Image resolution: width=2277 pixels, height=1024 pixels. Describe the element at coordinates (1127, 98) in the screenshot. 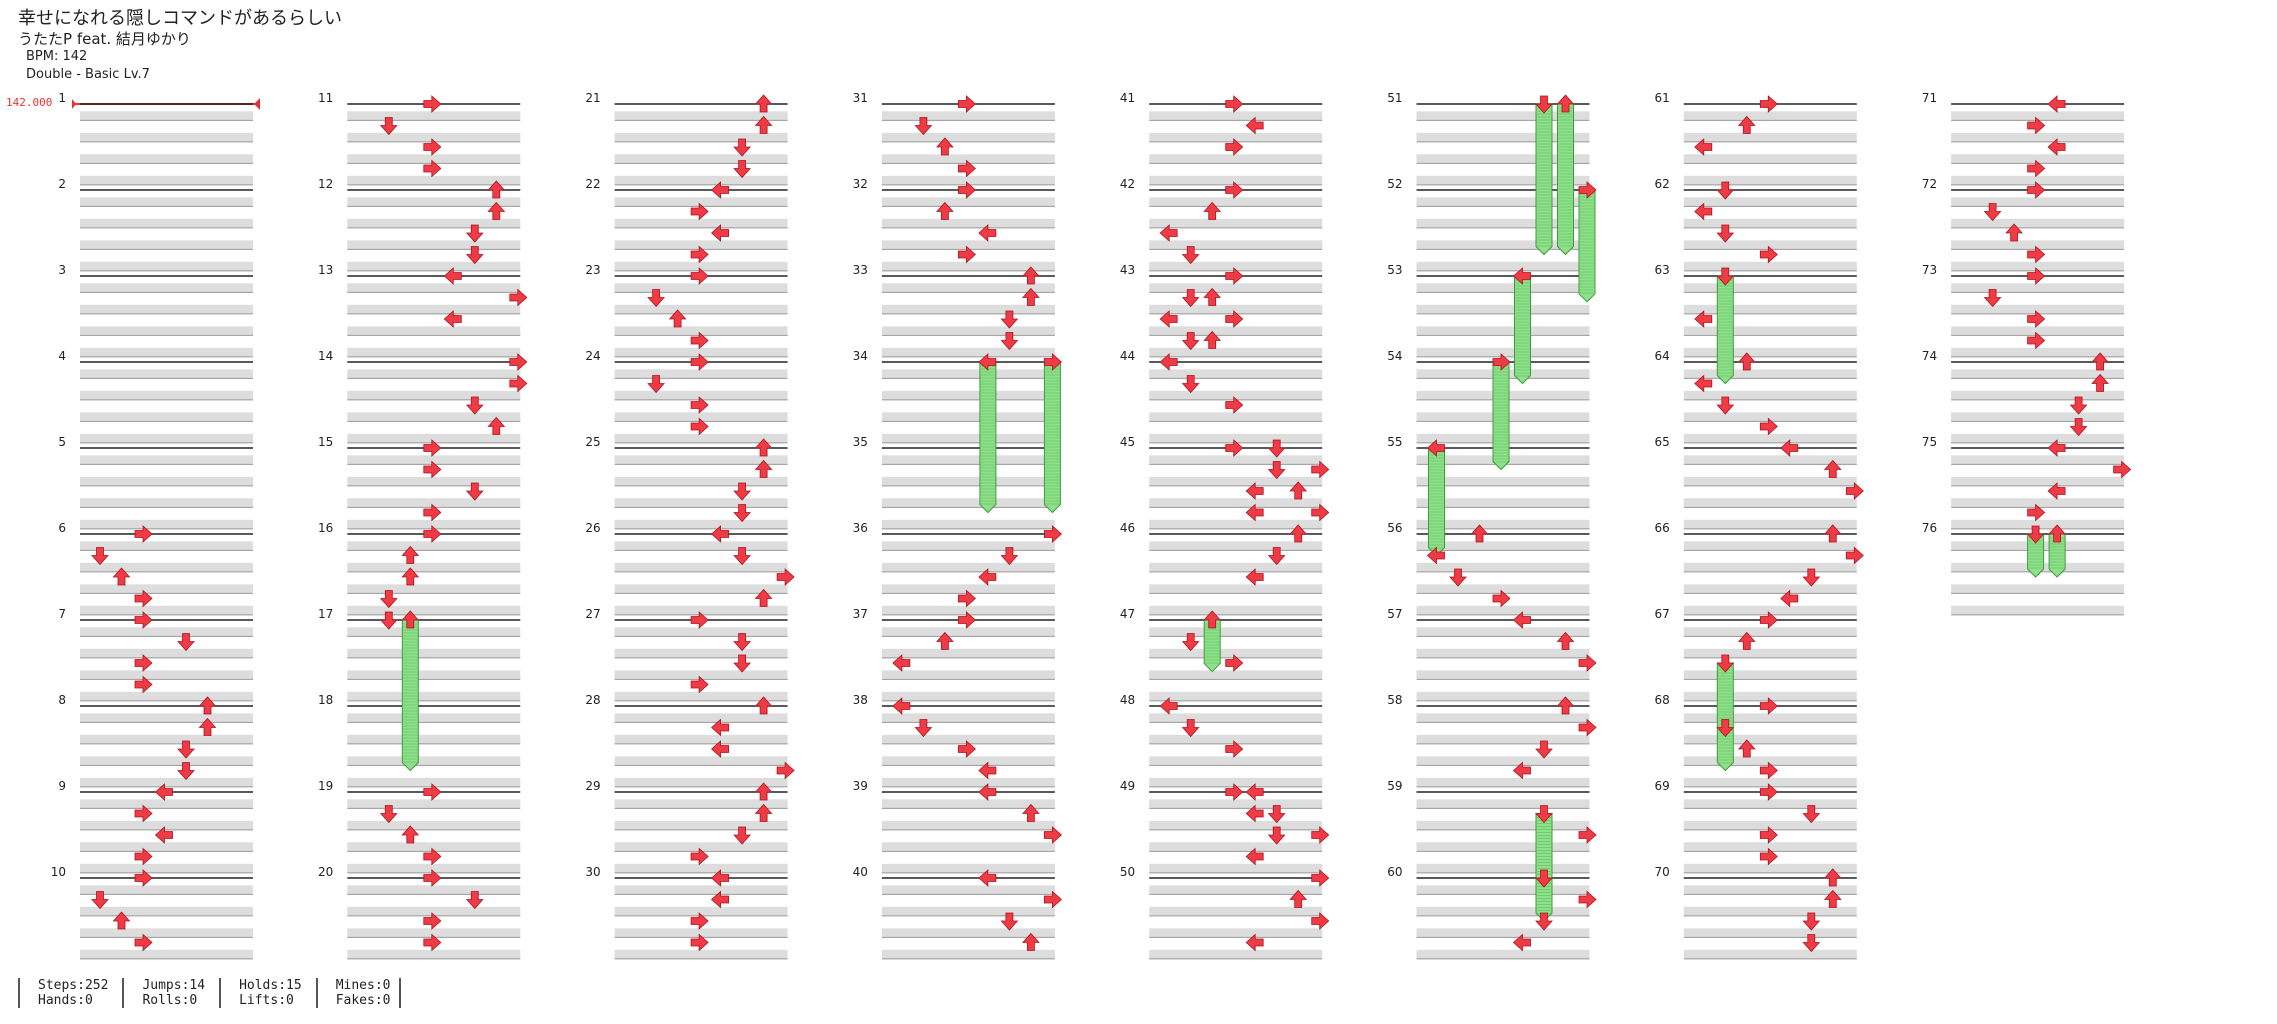

I see `measure-number: 41` at that location.